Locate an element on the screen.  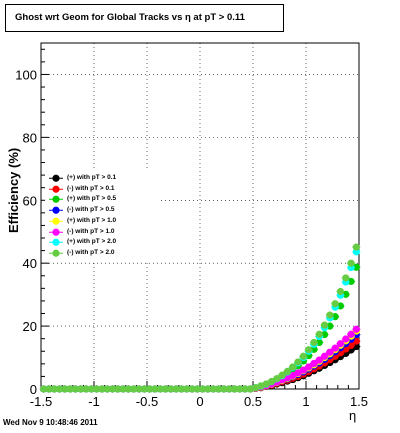
legend-label: (+) with pT > 0.1 is located at coordinates (92, 177).